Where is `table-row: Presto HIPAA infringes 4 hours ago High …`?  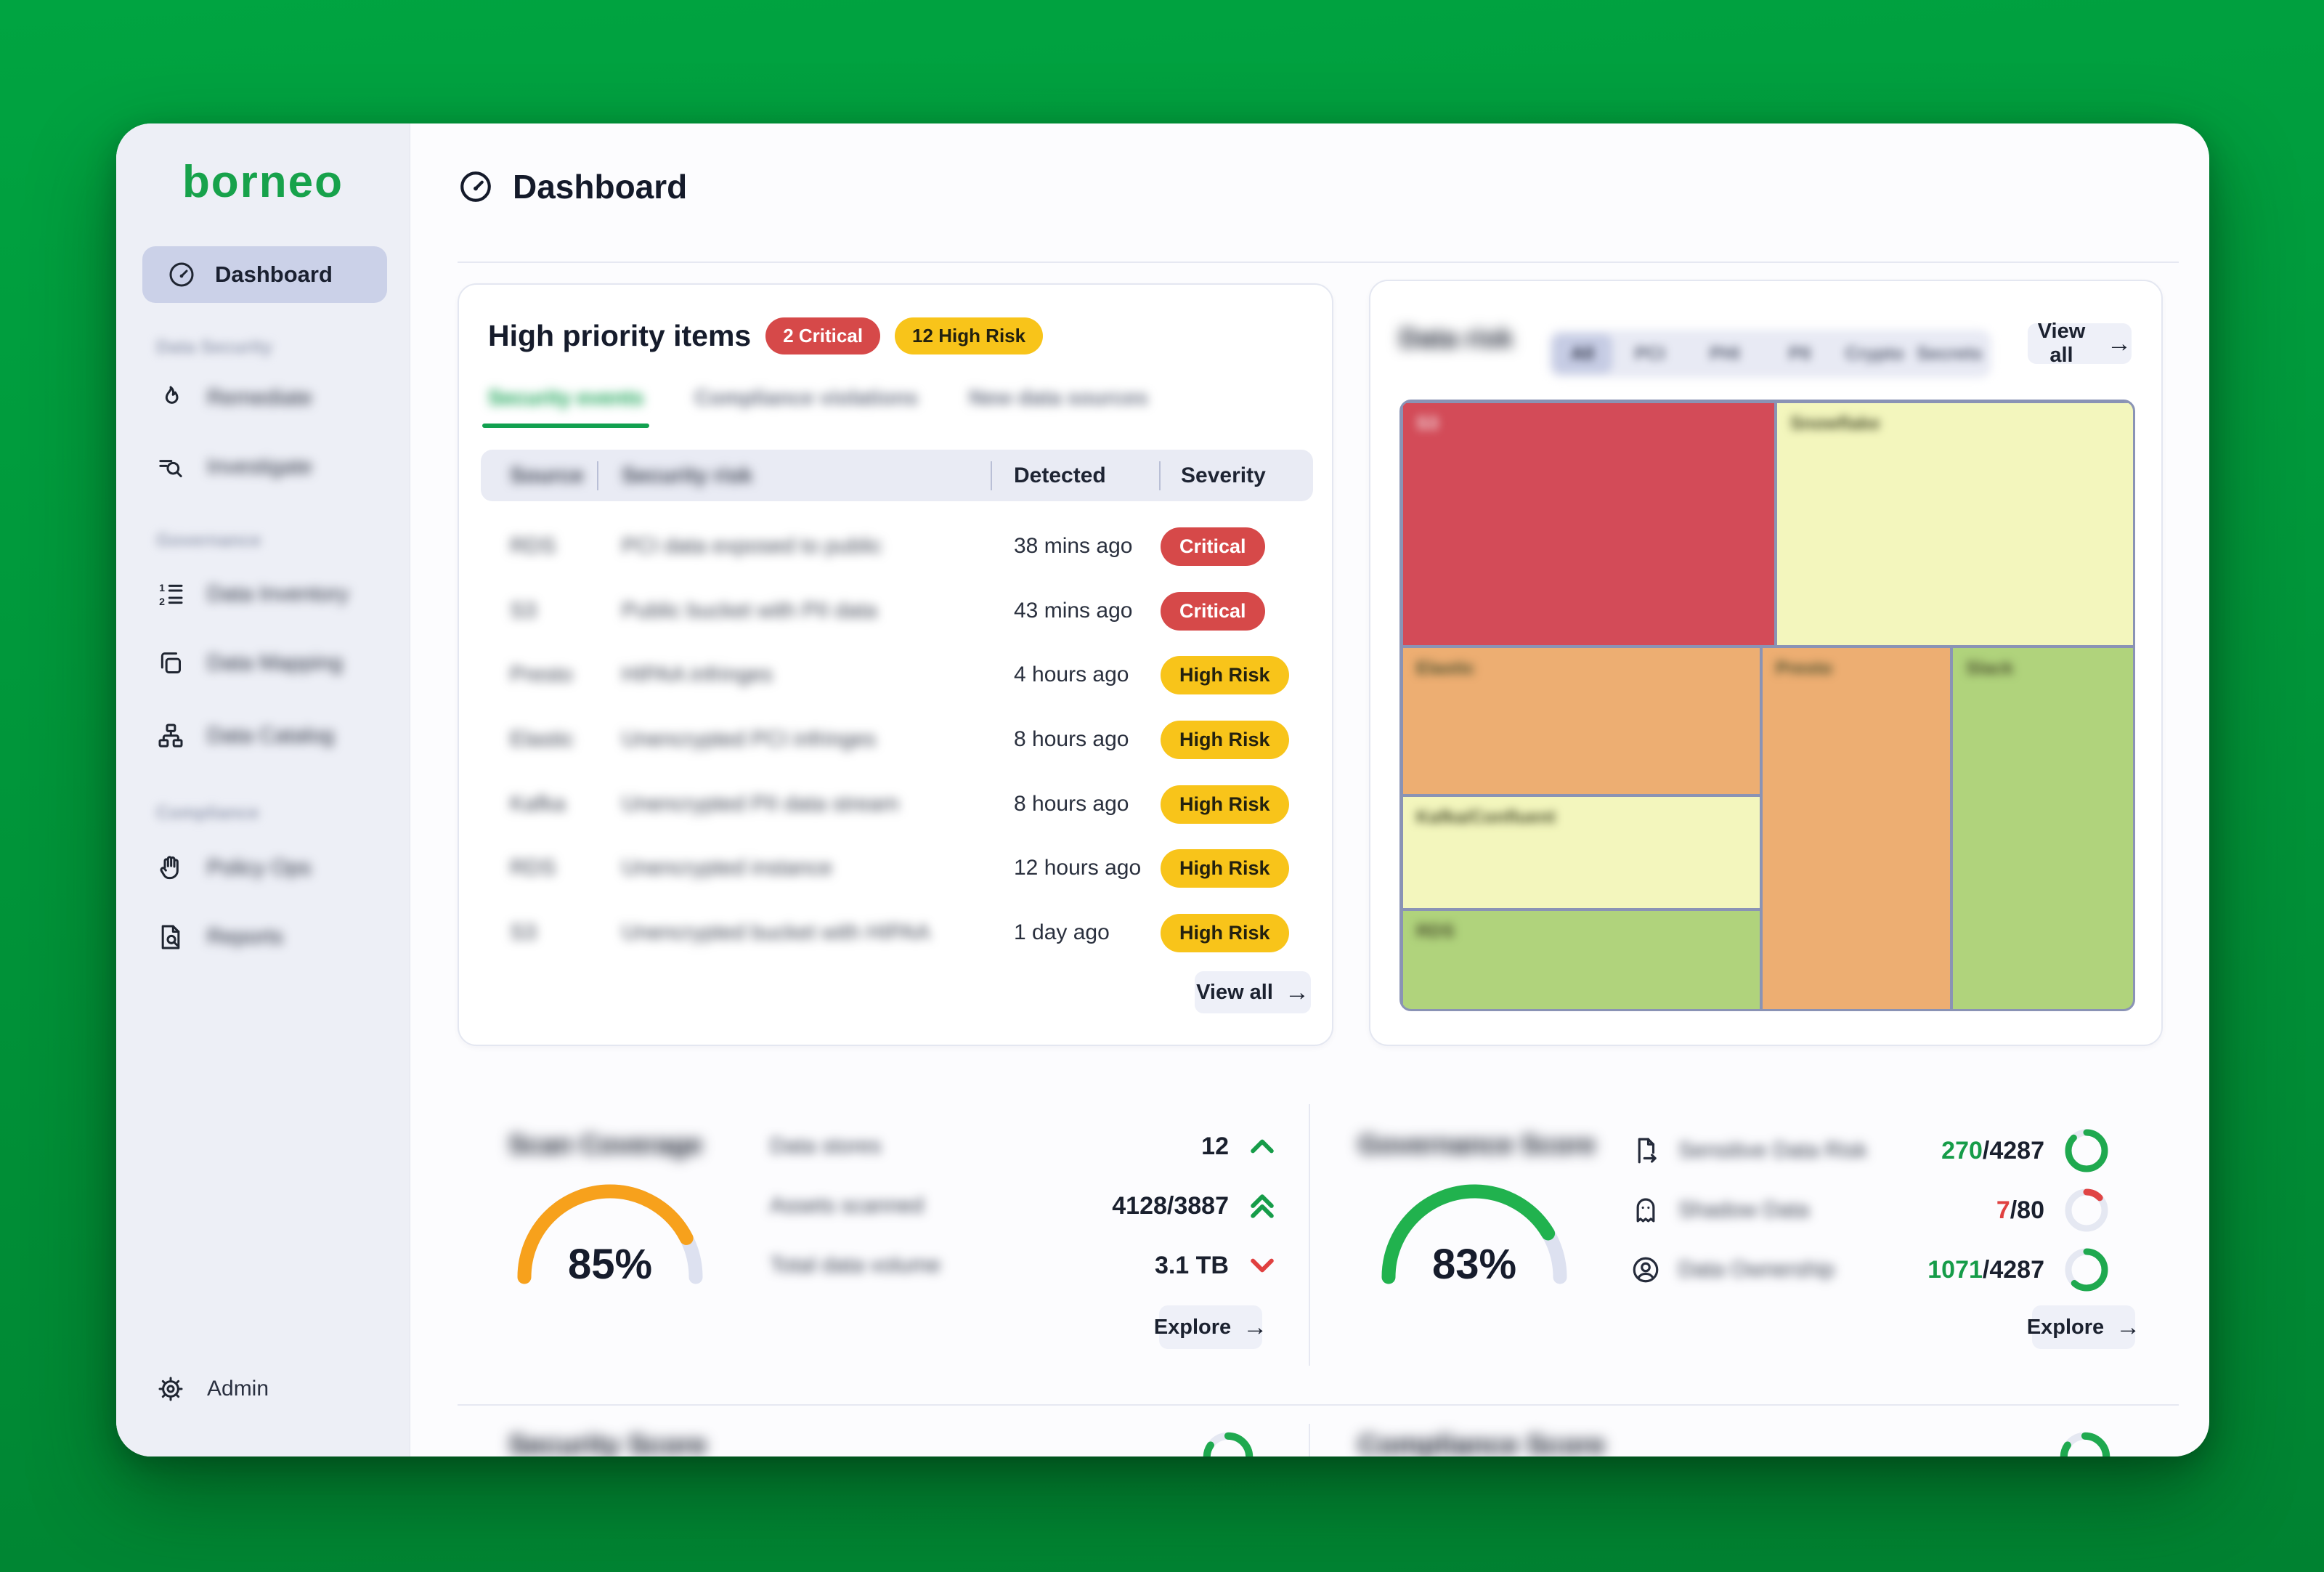
table-row: Presto HIPAA infringes 4 hours ago High … is located at coordinates (897, 675).